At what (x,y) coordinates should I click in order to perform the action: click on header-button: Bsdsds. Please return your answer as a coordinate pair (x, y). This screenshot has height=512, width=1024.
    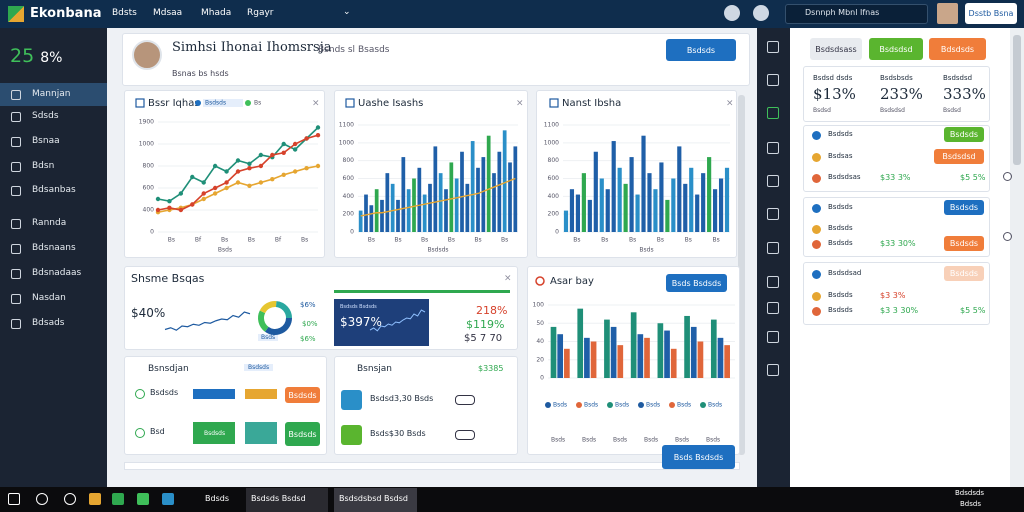
    Looking at the image, I should click on (701, 50).